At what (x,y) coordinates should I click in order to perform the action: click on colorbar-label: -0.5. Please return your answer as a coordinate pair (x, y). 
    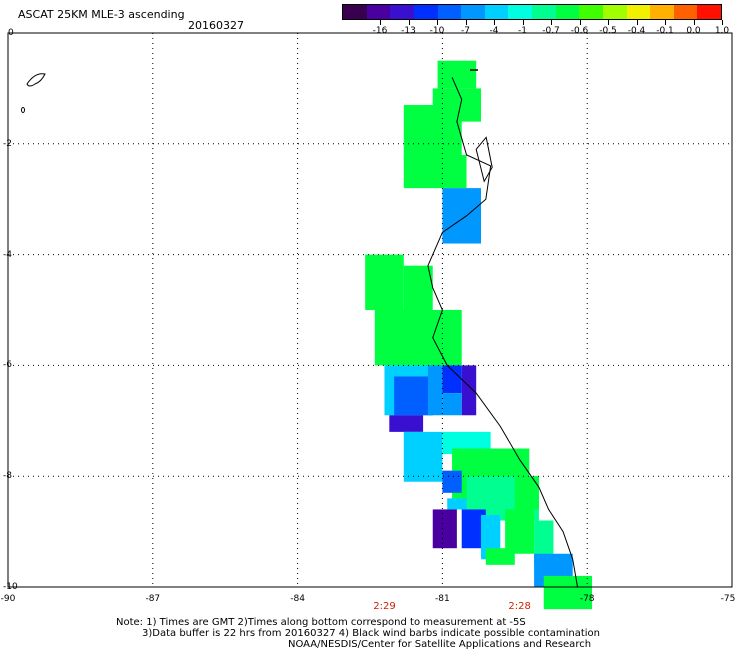
    Looking at the image, I should click on (608, 31).